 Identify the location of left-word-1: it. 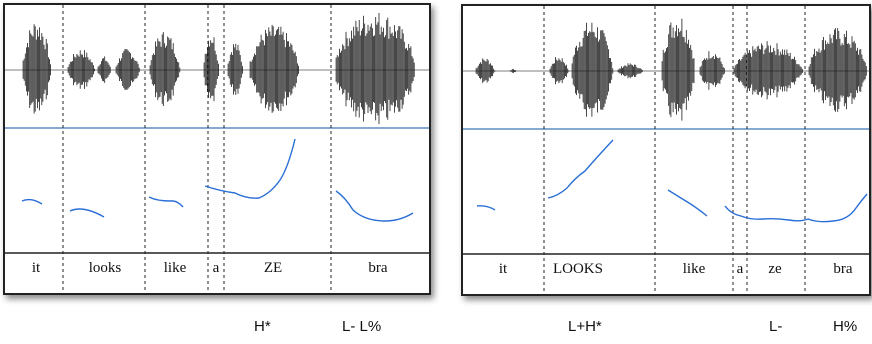
(36, 268).